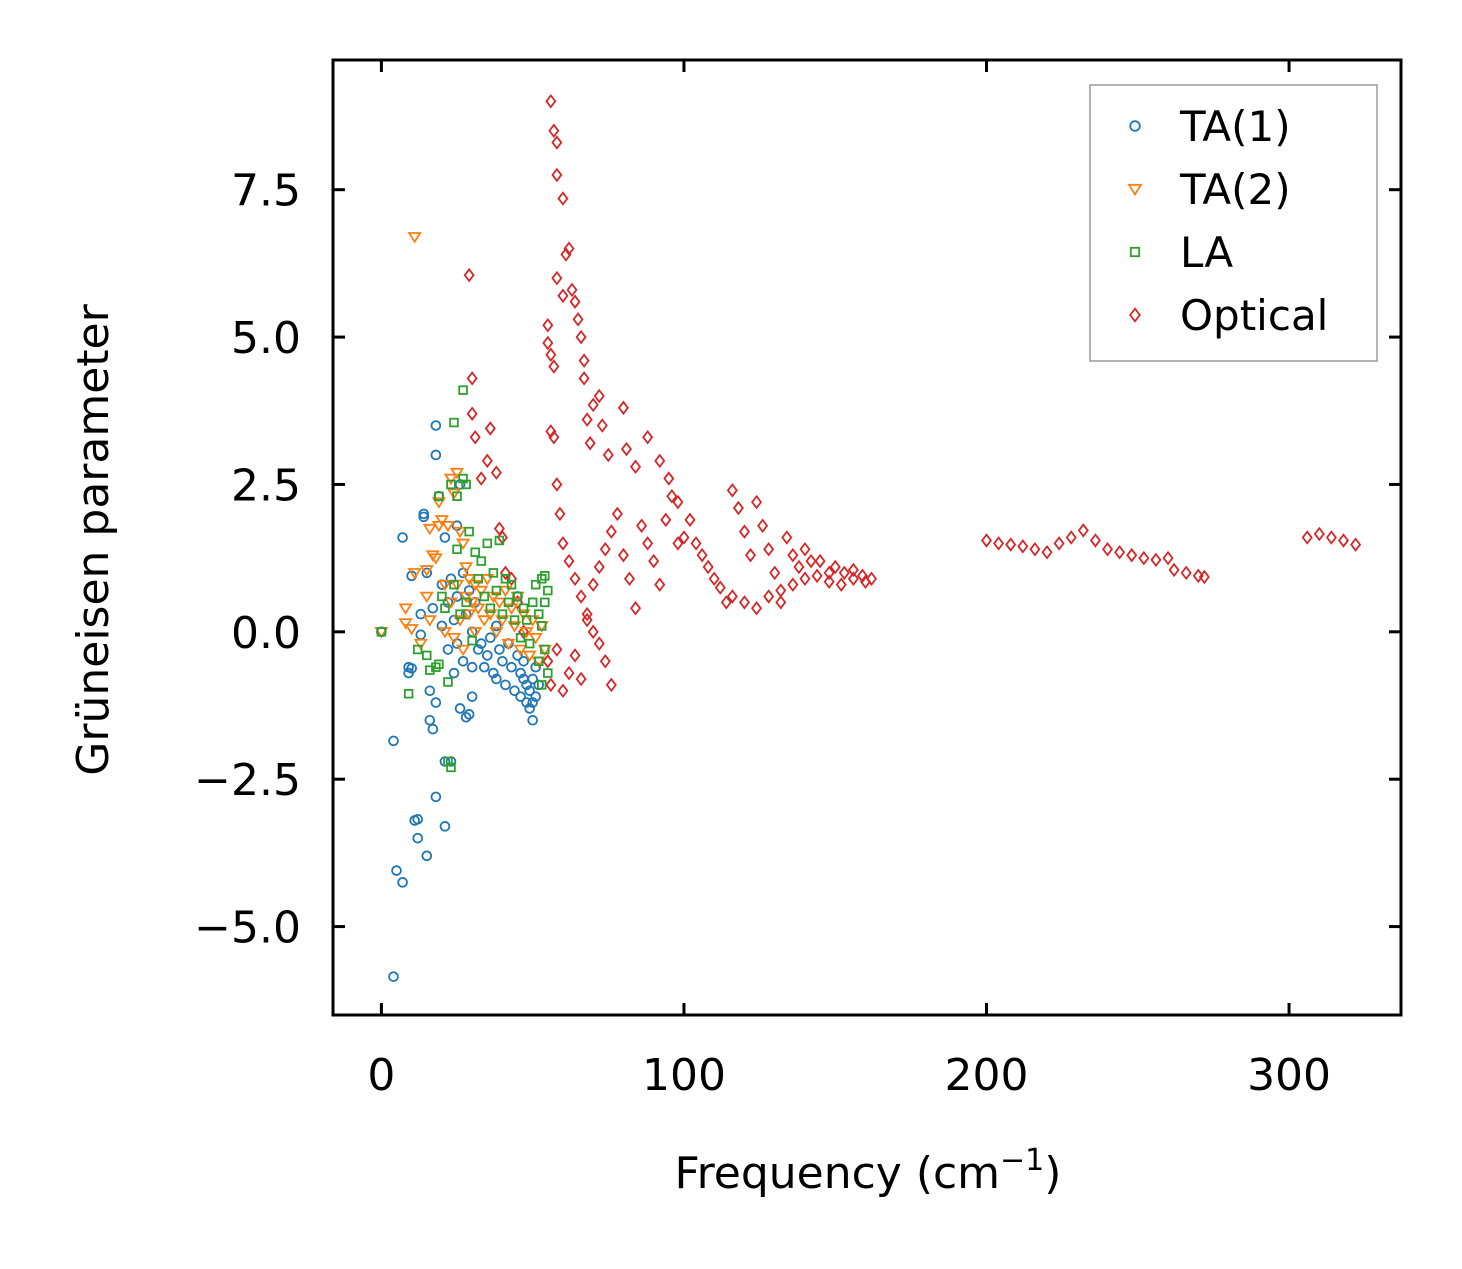 The height and width of the screenshot is (1269, 1462). Describe the element at coordinates (987, 1075) in the screenshot. I see `x-tick-label: 200` at that location.